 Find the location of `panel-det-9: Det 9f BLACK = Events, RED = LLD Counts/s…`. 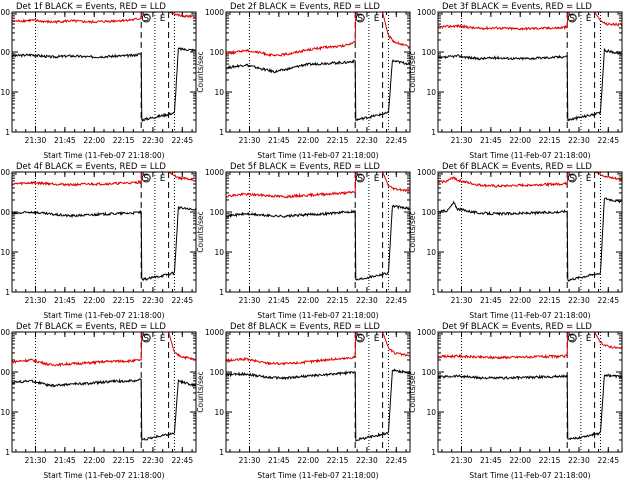

panel-det-9: Det 9f BLACK = Events, RED = LLD Counts/s… is located at coordinates (515, 401).